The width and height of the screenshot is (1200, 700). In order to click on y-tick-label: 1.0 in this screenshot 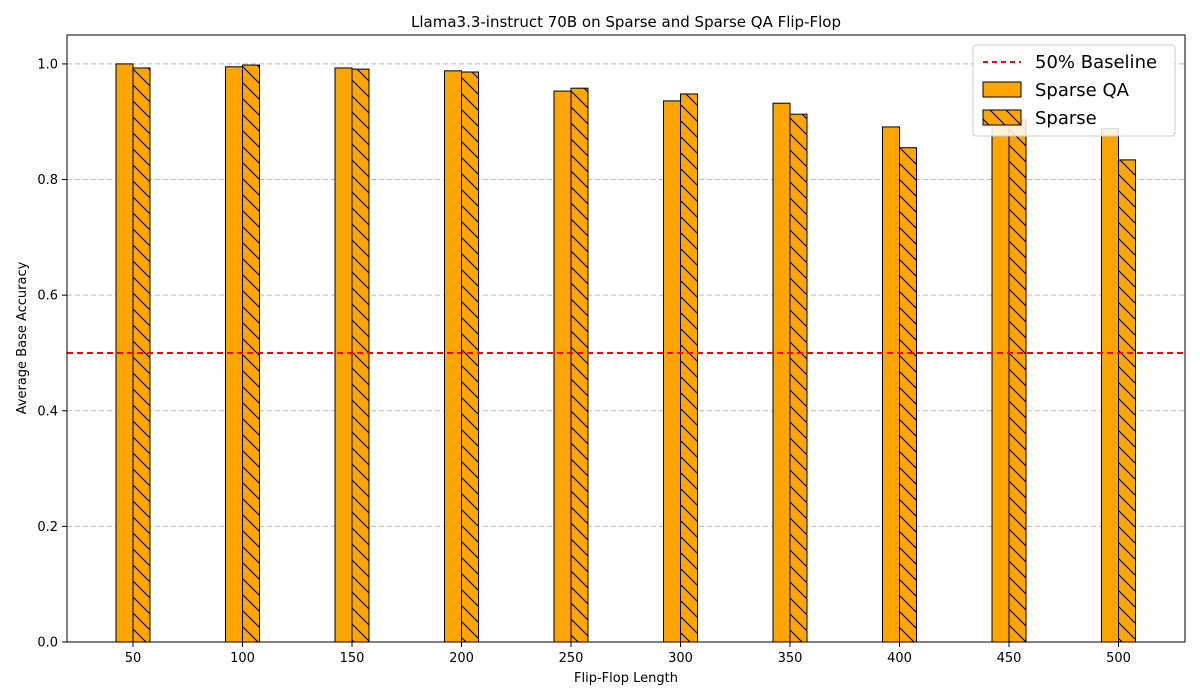, I will do `click(47, 64)`.